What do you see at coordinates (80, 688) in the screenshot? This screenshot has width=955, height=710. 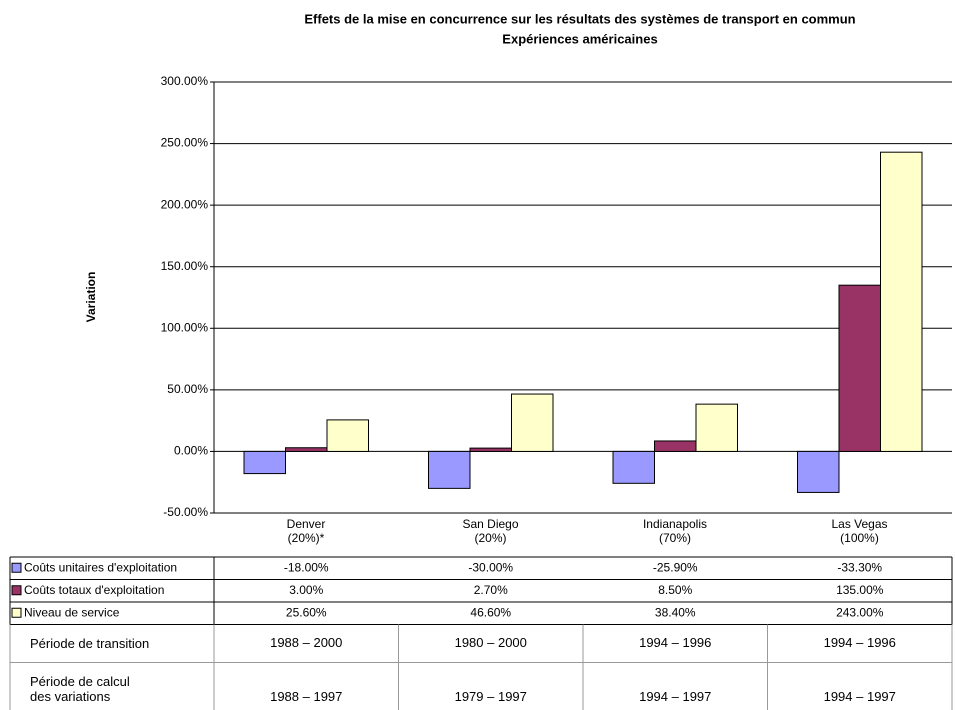 I see `row-label: Période de calcul des variations` at bounding box center [80, 688].